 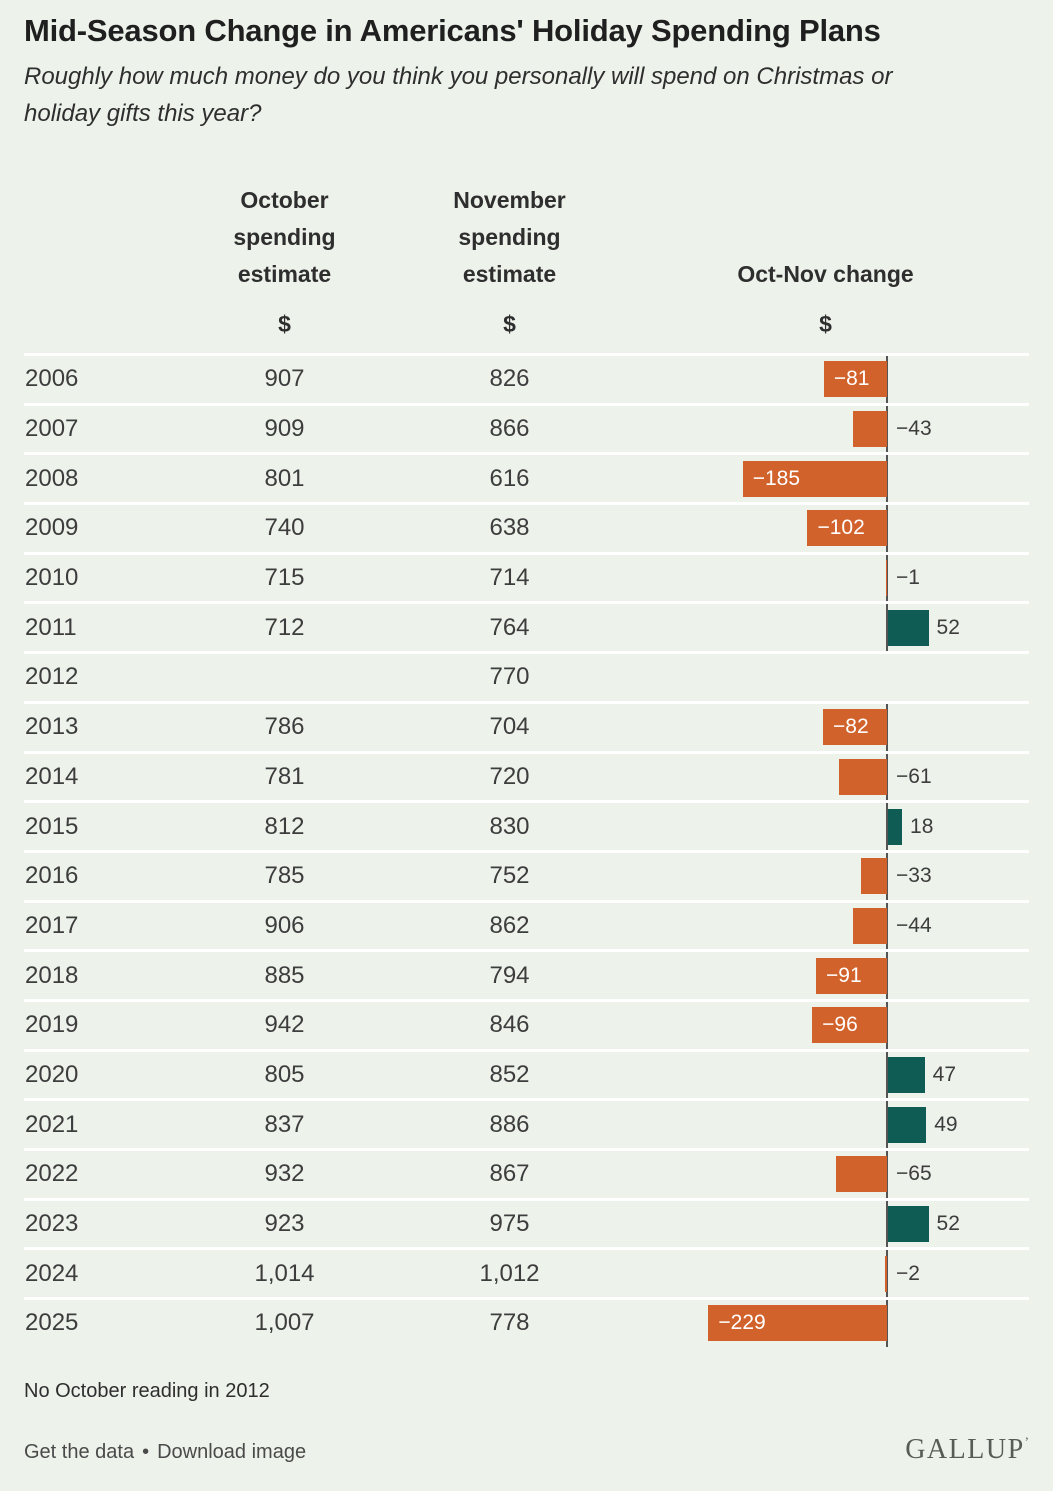 I want to click on change-bar: −82, so click(x=855, y=727).